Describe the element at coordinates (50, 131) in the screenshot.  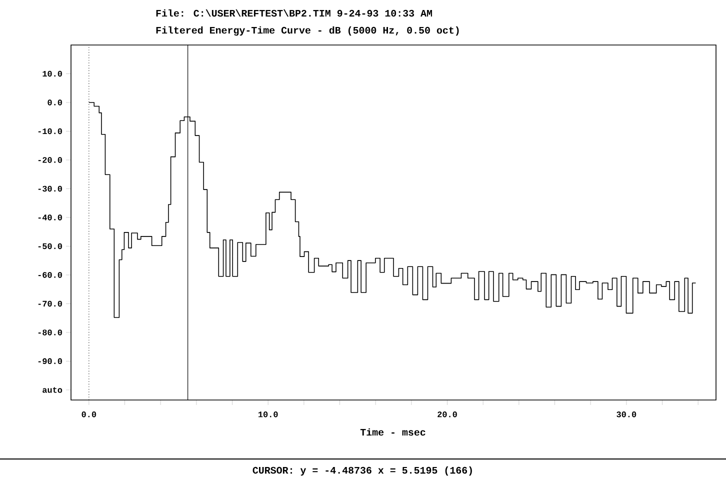
I see `y-tick-label: -10.0` at that location.